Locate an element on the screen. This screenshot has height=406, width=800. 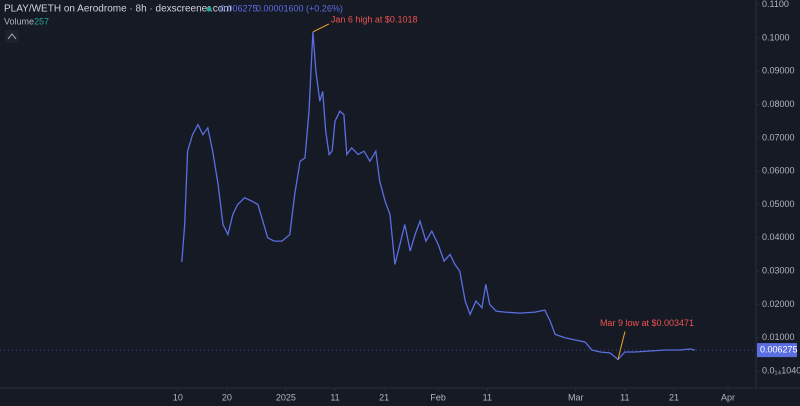
collapse-icon is located at coordinates (12, 36).